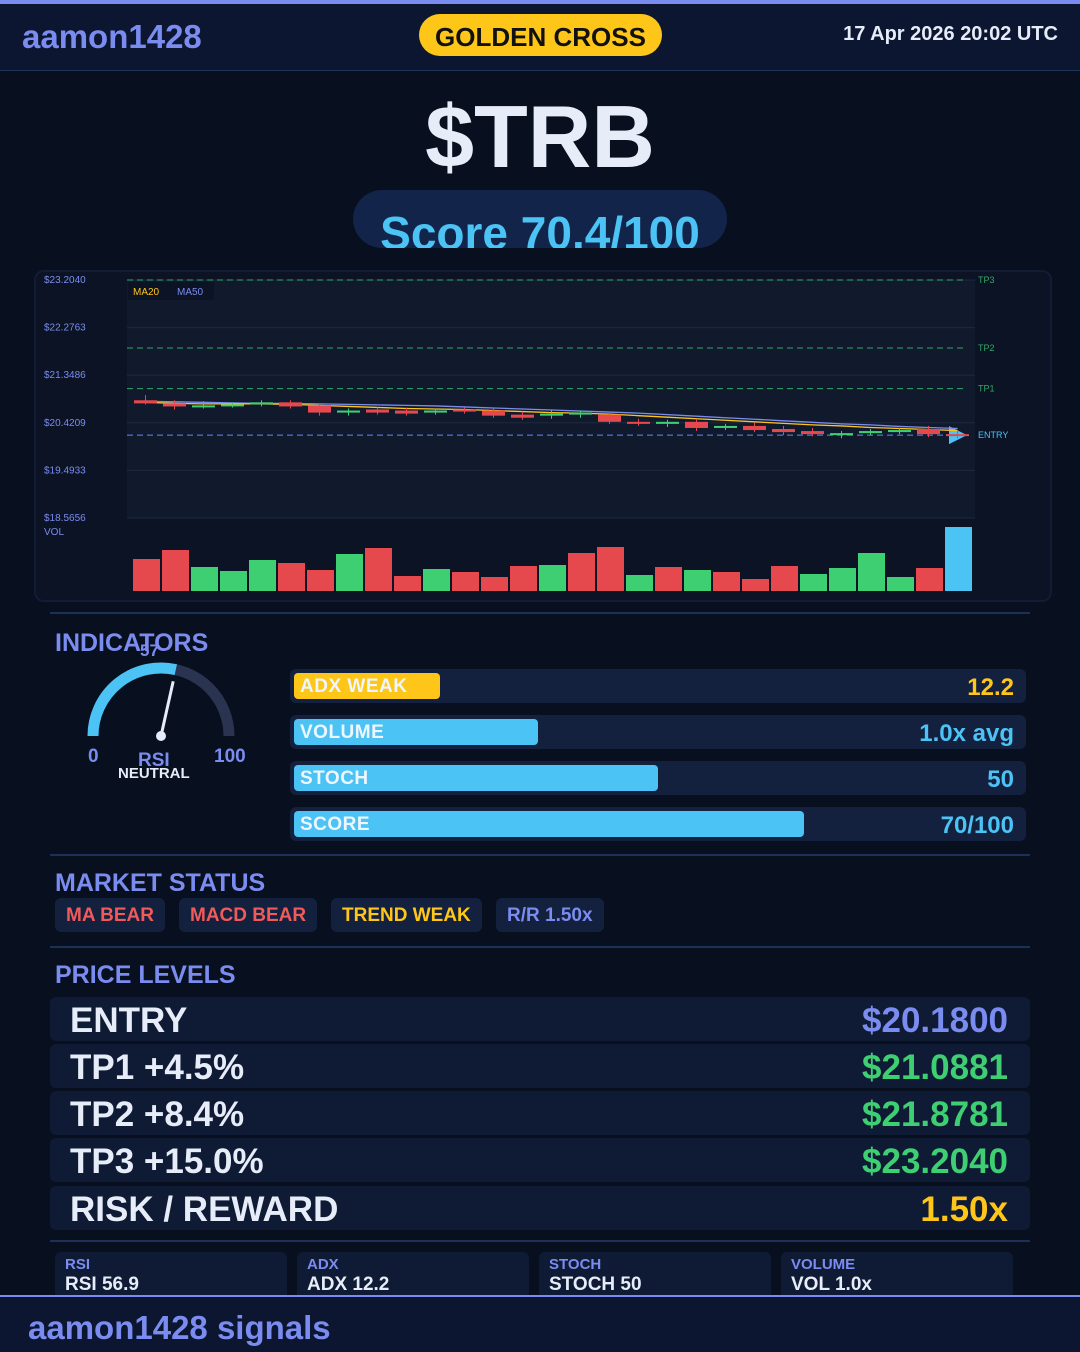 This screenshot has height=1352, width=1080. Describe the element at coordinates (145, 975) in the screenshot. I see `price-levels-title: PRICE LEVELS` at that location.